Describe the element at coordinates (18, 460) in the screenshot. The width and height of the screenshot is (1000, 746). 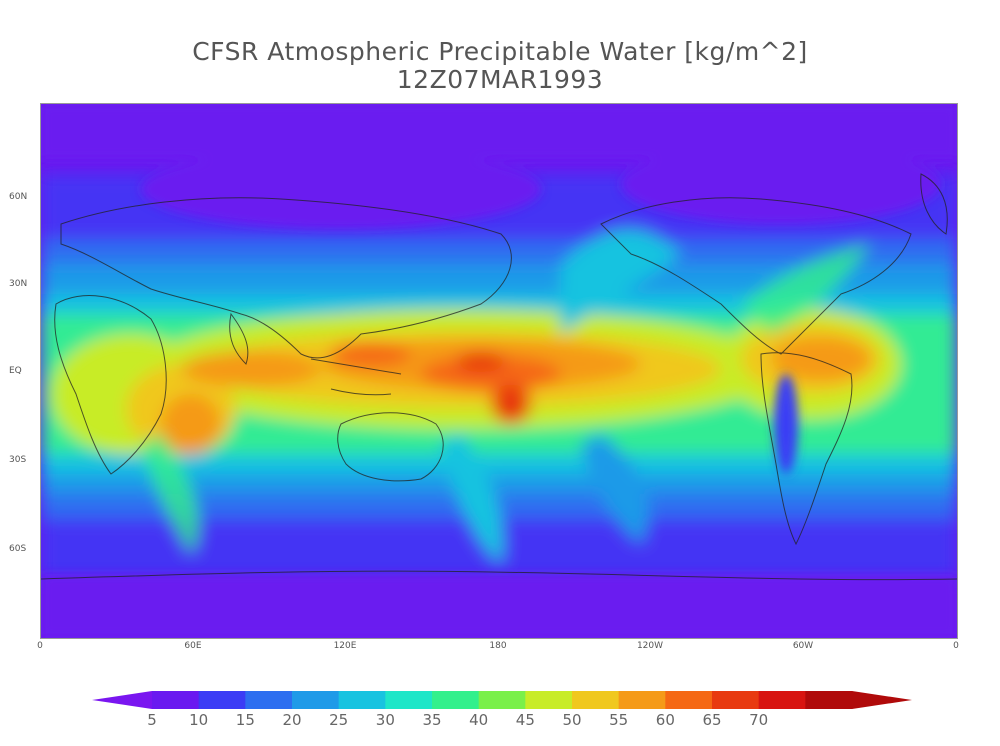
I see `lat-label-30s: 30S` at that location.